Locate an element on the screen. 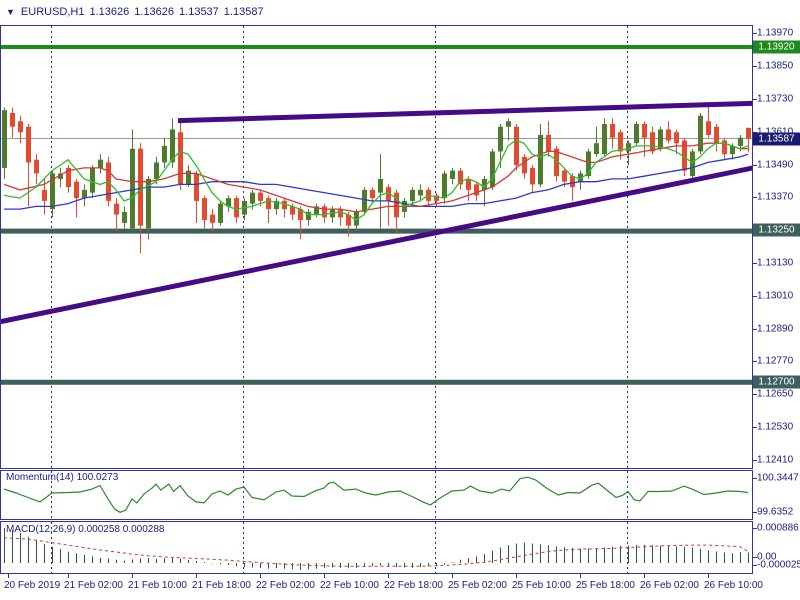  macd-main-value: 0.000258 is located at coordinates (99, 529).